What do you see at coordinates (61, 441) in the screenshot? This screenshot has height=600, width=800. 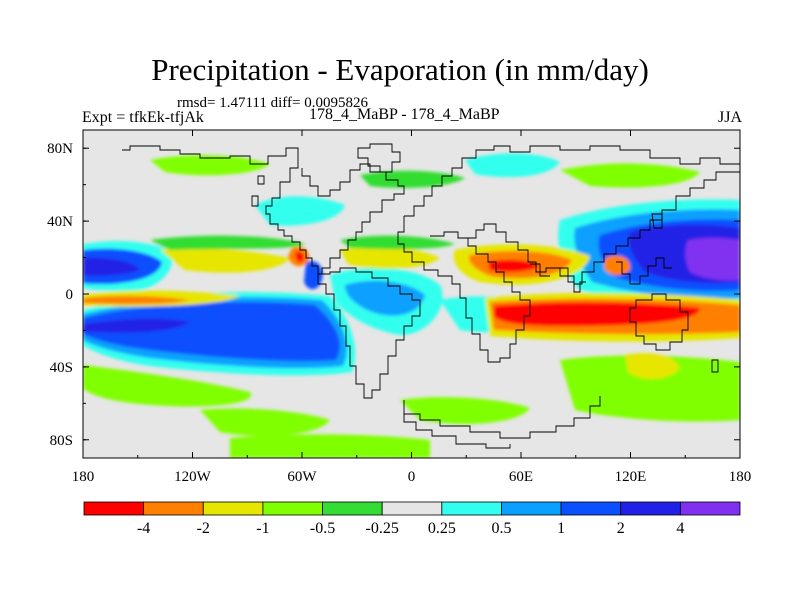 I see `y-tick-label: 80S` at bounding box center [61, 441].